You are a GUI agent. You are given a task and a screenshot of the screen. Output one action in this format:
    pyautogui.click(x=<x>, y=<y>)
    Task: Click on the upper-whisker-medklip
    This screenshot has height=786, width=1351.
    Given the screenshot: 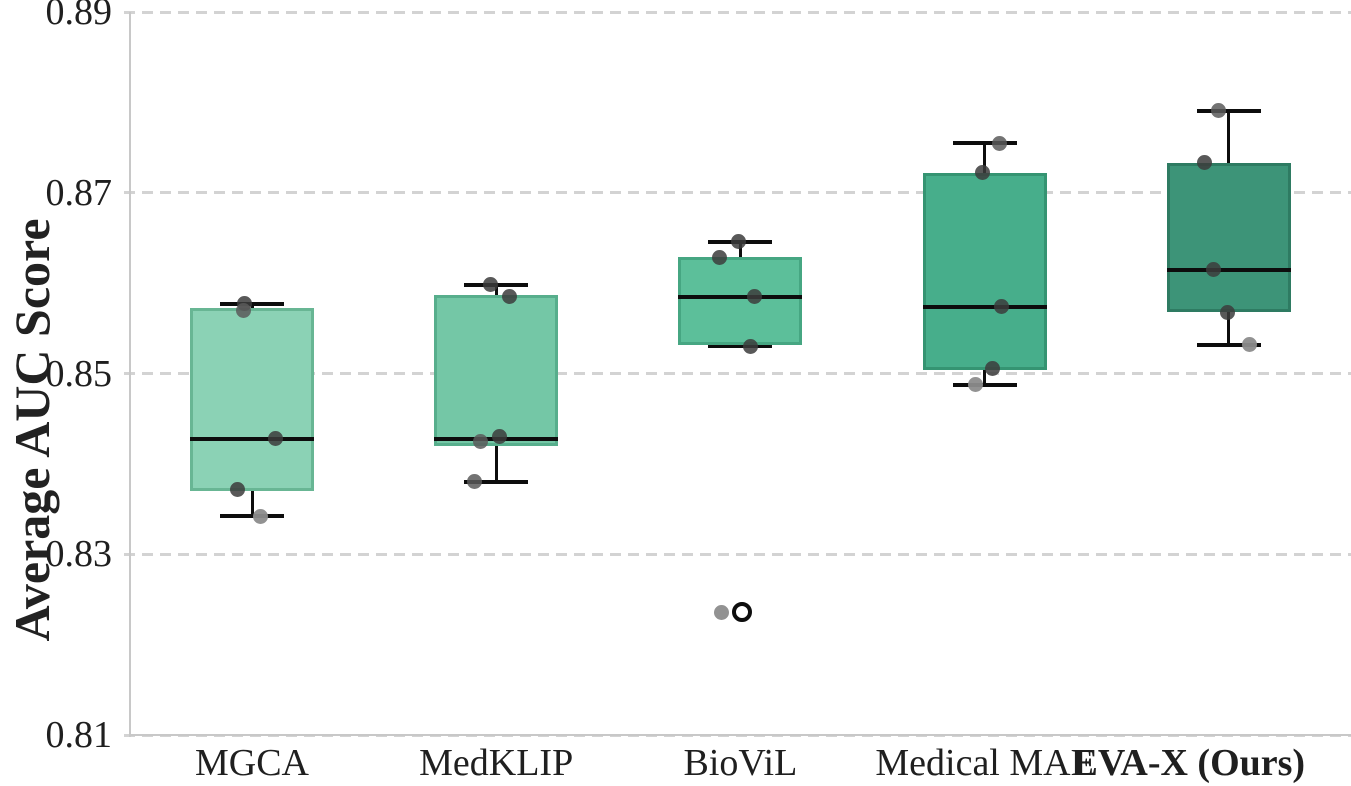 What is the action you would take?
    pyautogui.click(x=496, y=289)
    